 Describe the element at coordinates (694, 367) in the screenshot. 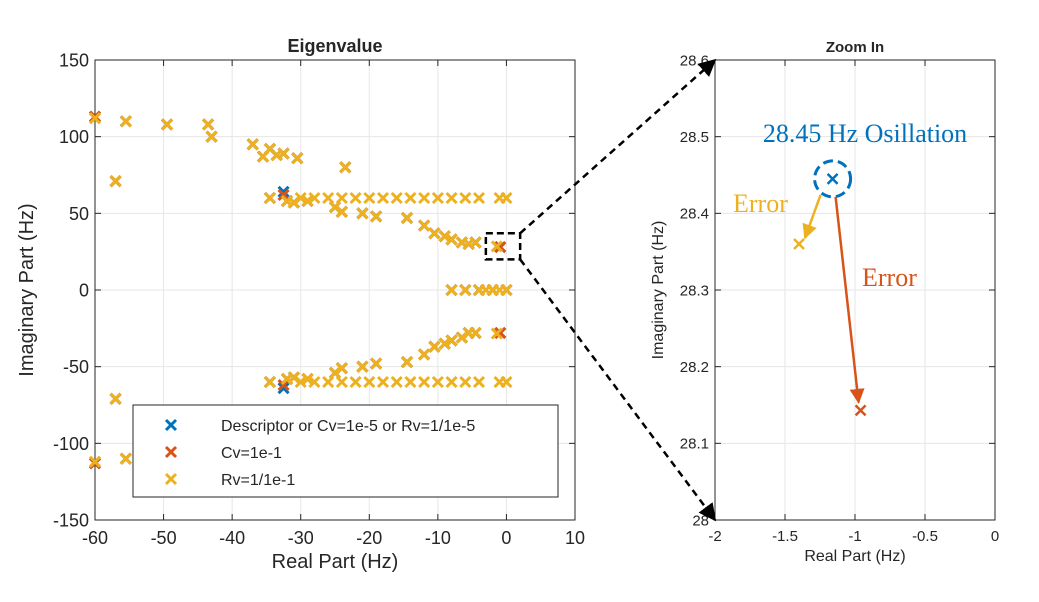

I see `y-tick-label: 28.2` at that location.